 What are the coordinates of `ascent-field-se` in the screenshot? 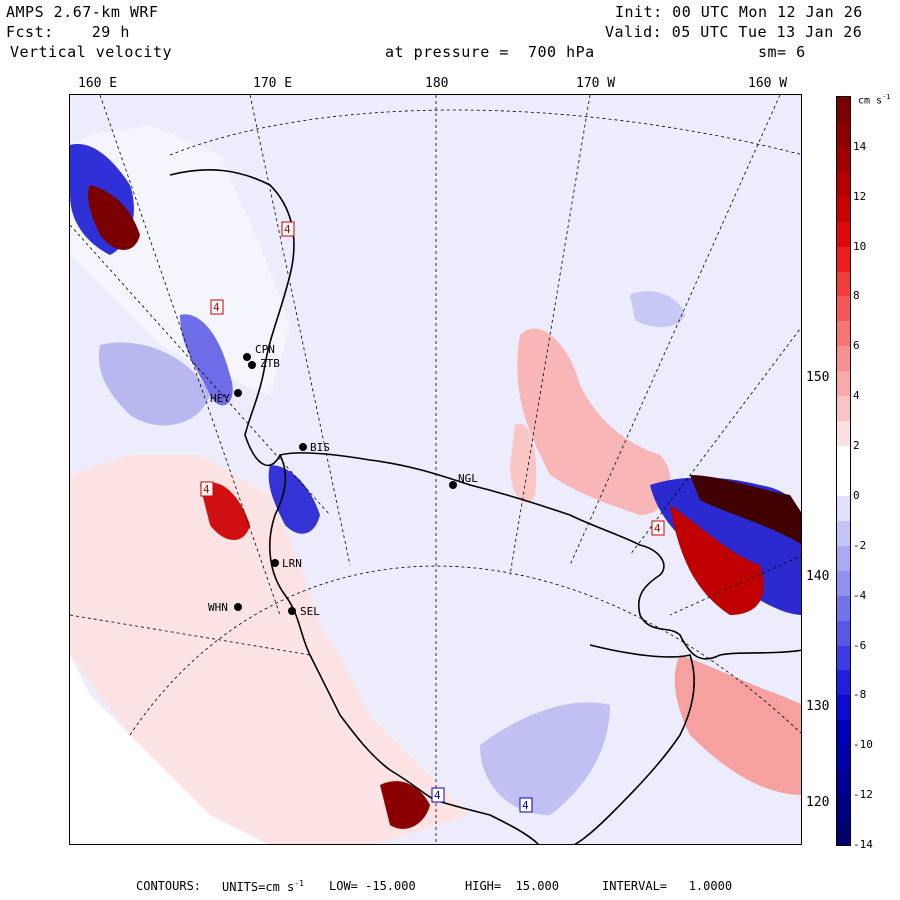 It's located at (737, 725).